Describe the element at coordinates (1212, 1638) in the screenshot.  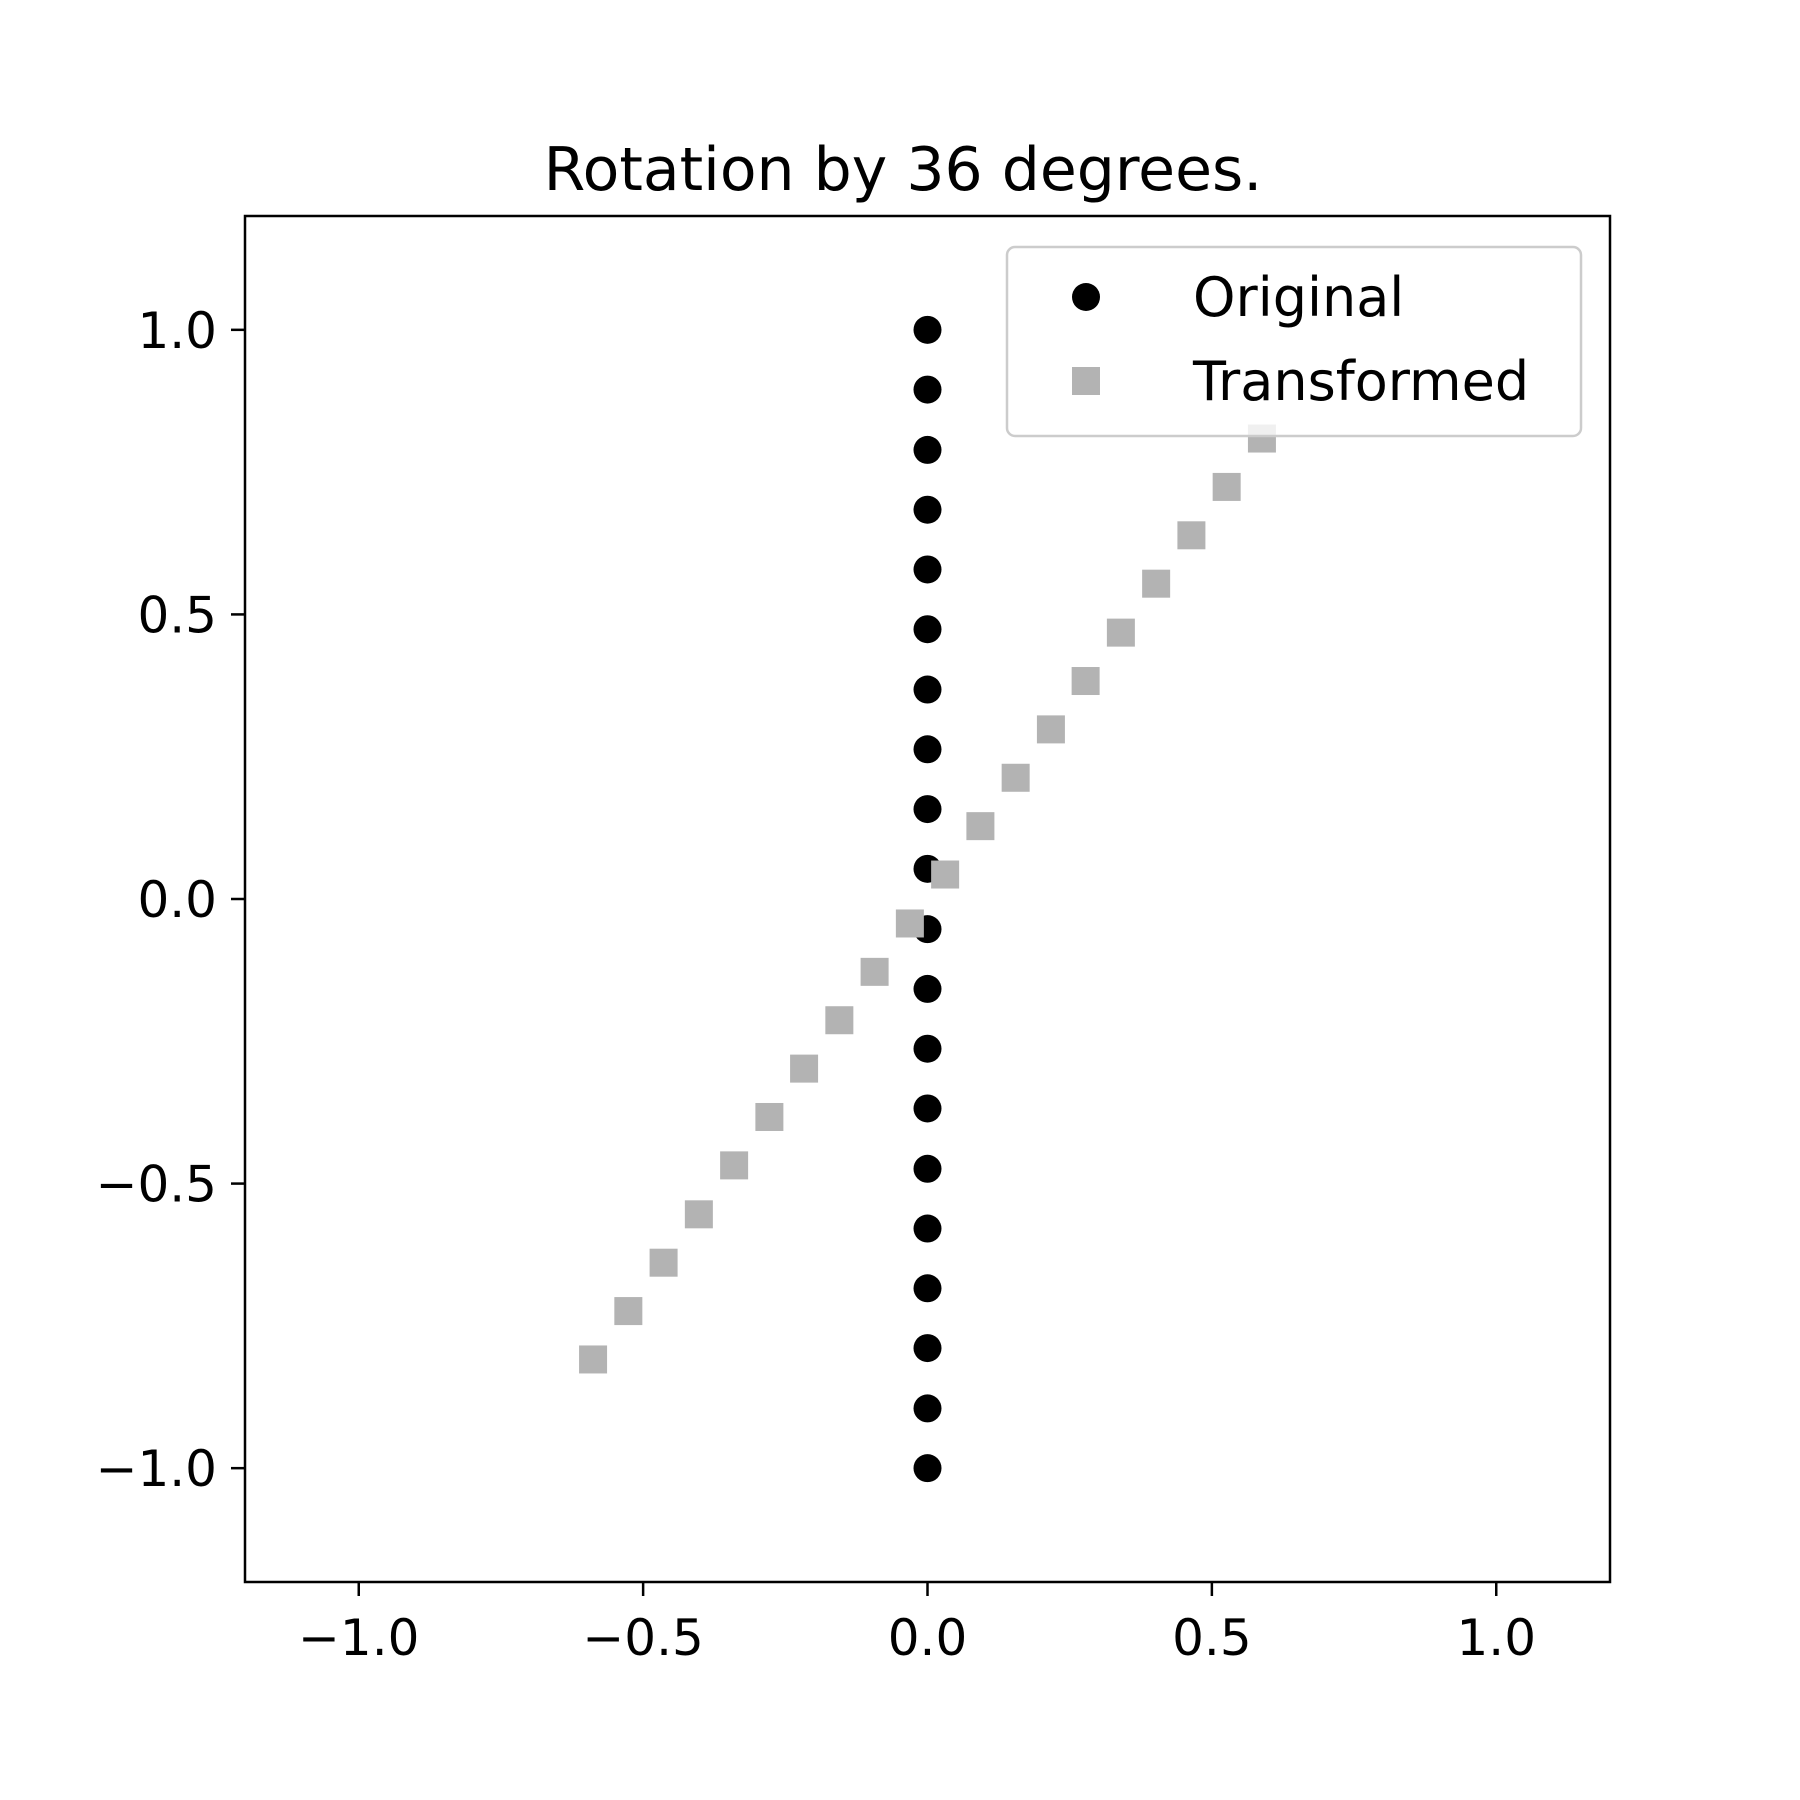
I see `x-tick-label: 0.5` at that location.